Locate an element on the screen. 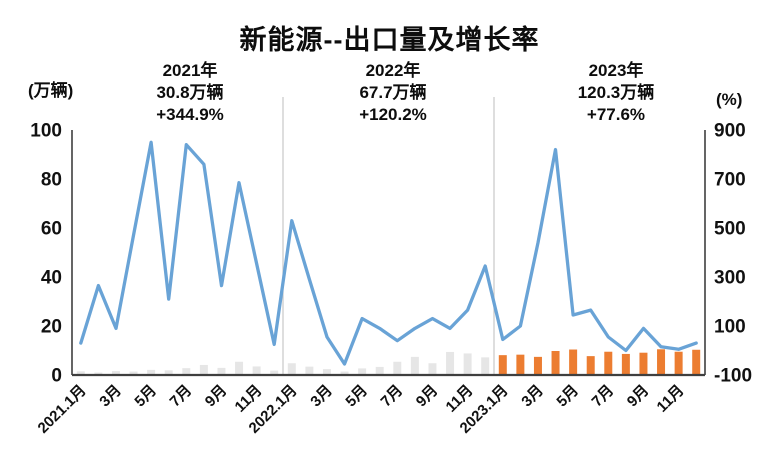 The width and height of the screenshot is (779, 471). chart-title: 新能源--出口量及增长率 is located at coordinates (389, 40).